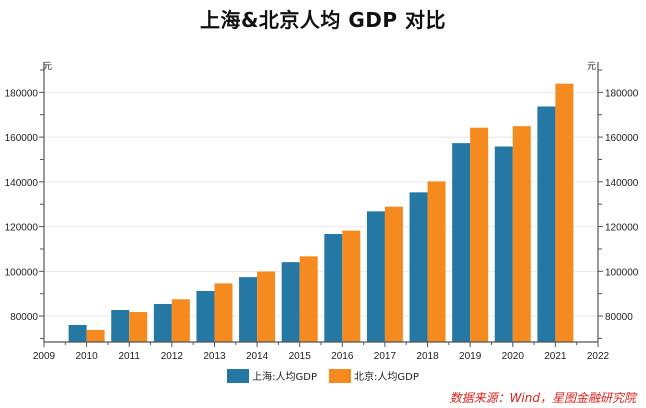 The width and height of the screenshot is (646, 408). What do you see at coordinates (385, 356) in the screenshot?
I see `x-tick-label: 2017` at bounding box center [385, 356].